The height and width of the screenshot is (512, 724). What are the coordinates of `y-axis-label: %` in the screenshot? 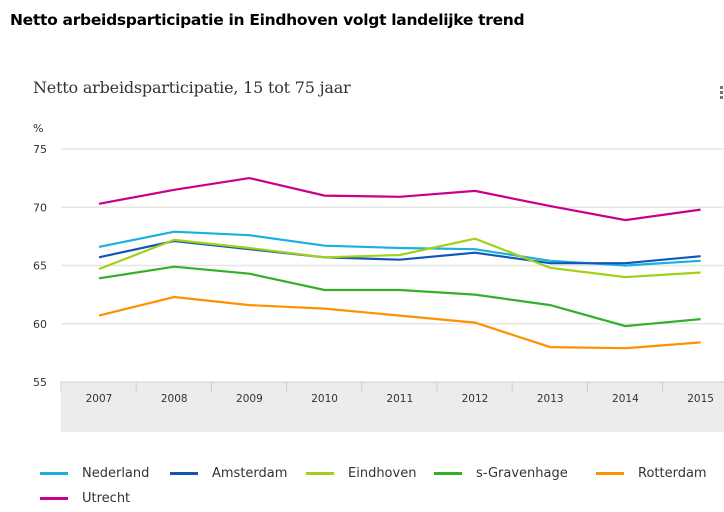 It's located at (38, 128).